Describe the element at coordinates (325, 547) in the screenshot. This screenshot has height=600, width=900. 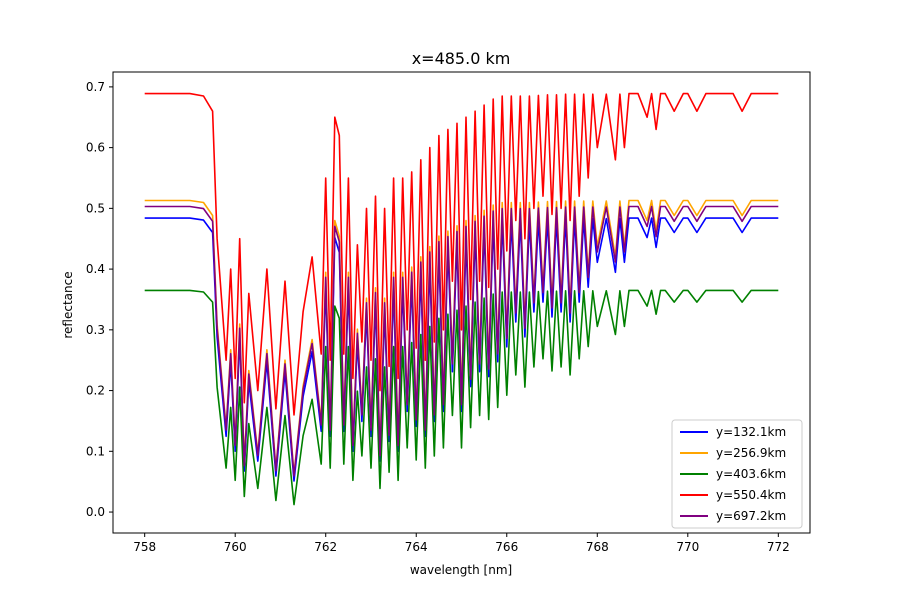
I see `x-tick-label: 762` at that location.